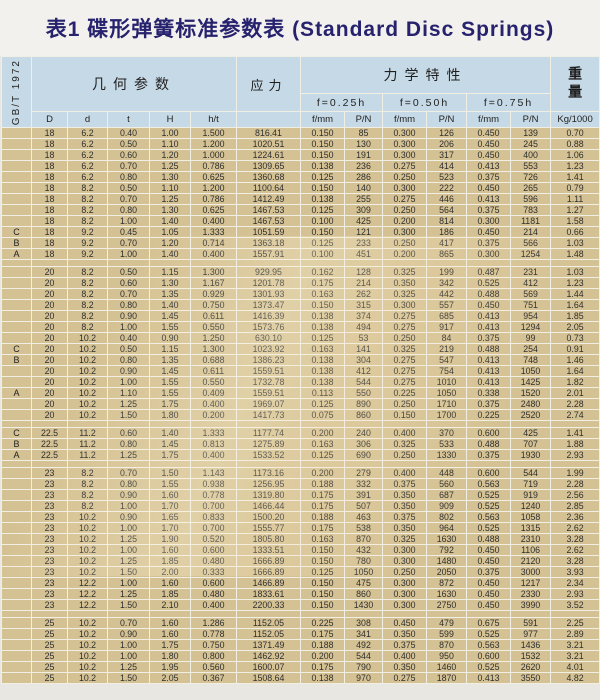  I want to click on table-cell: 1294, so click(530, 327).